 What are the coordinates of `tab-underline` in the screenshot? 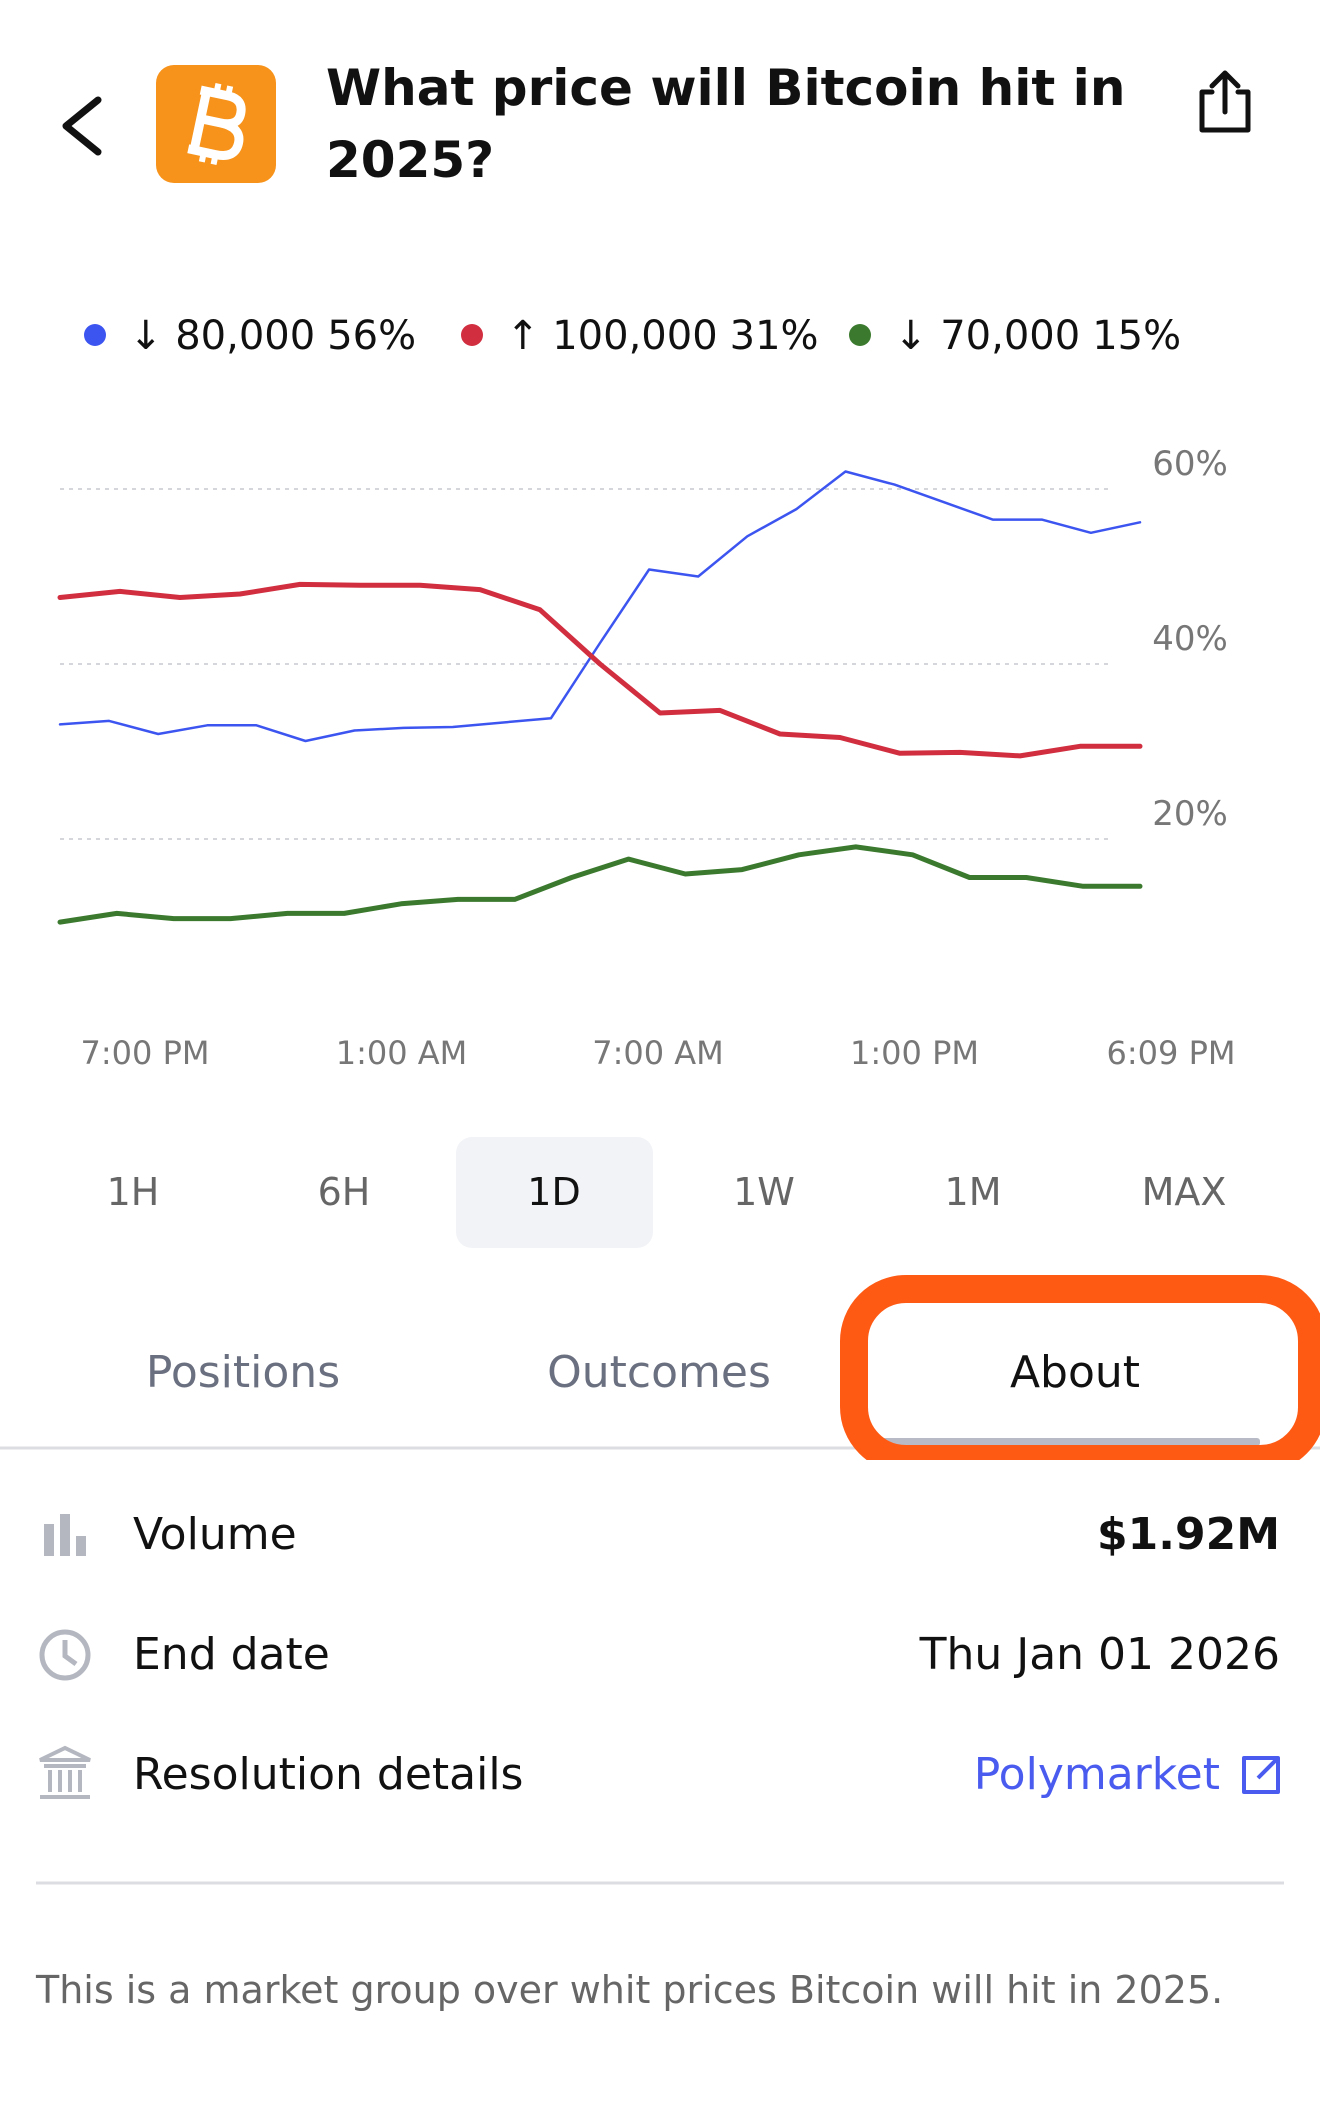 It's located at (1070, 1442).